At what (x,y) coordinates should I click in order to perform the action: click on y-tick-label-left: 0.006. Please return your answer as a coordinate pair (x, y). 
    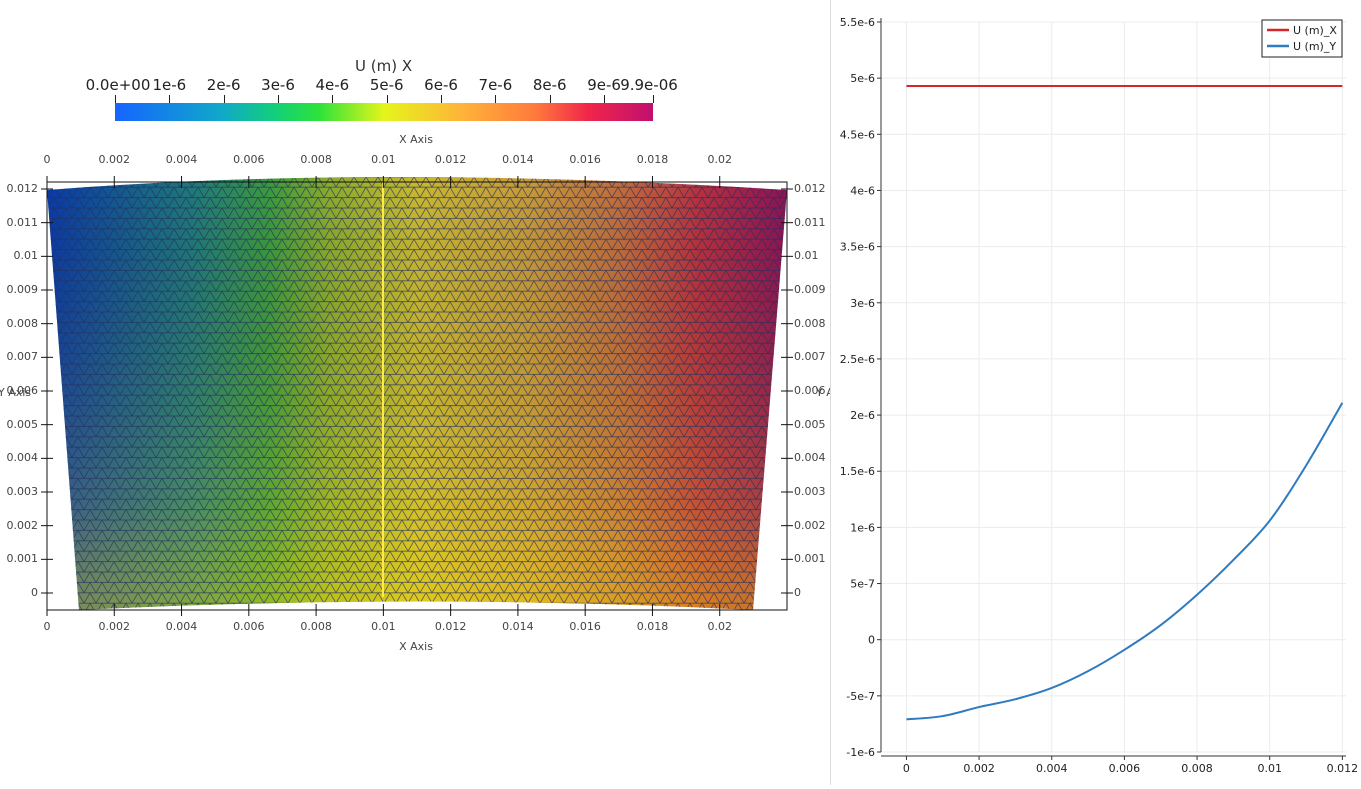
    Looking at the image, I should click on (22, 390).